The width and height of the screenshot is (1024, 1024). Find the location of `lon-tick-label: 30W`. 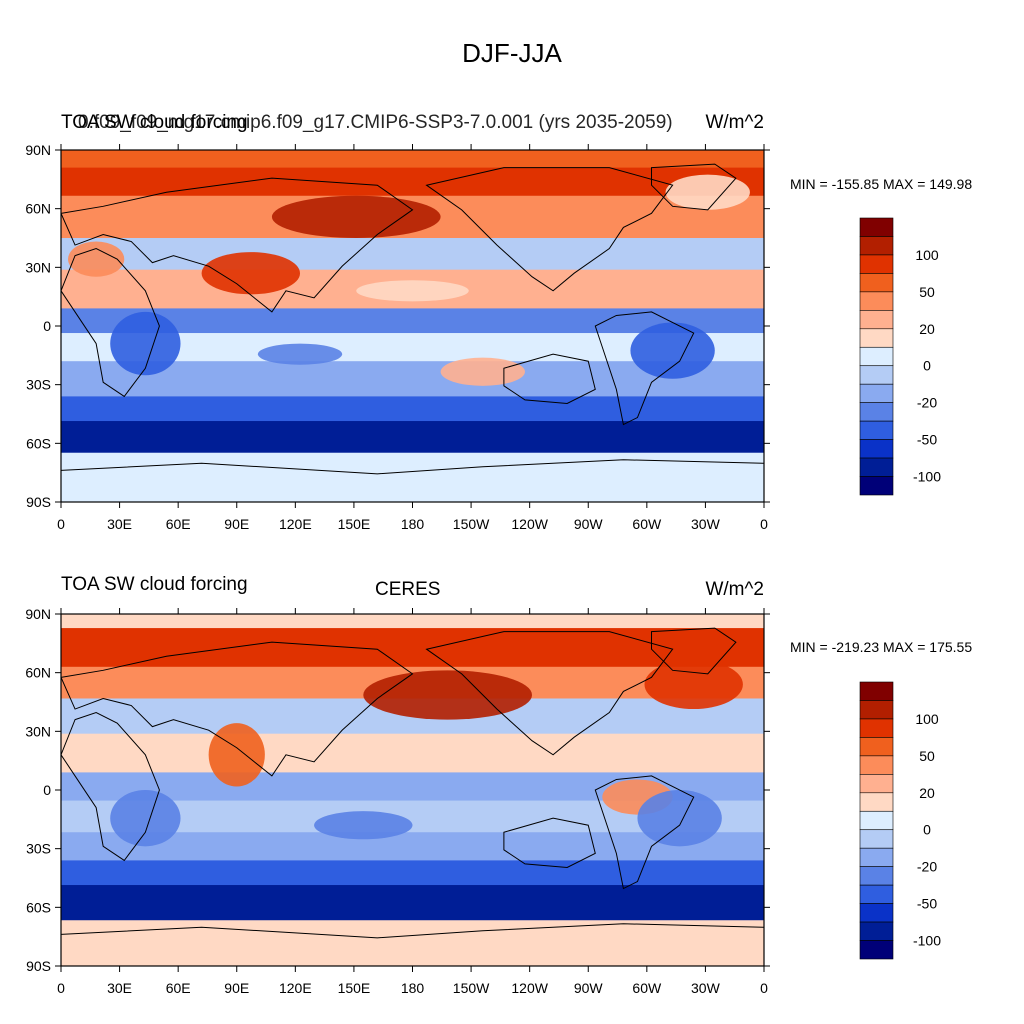

lon-tick-label: 30W is located at coordinates (706, 988).